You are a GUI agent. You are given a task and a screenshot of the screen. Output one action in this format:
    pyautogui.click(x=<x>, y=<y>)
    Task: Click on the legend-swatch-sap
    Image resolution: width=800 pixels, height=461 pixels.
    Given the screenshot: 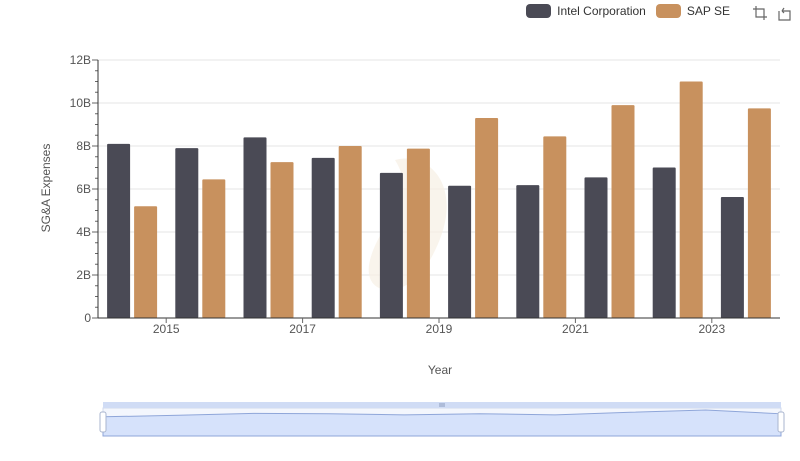 What is the action you would take?
    pyautogui.click(x=668, y=11)
    